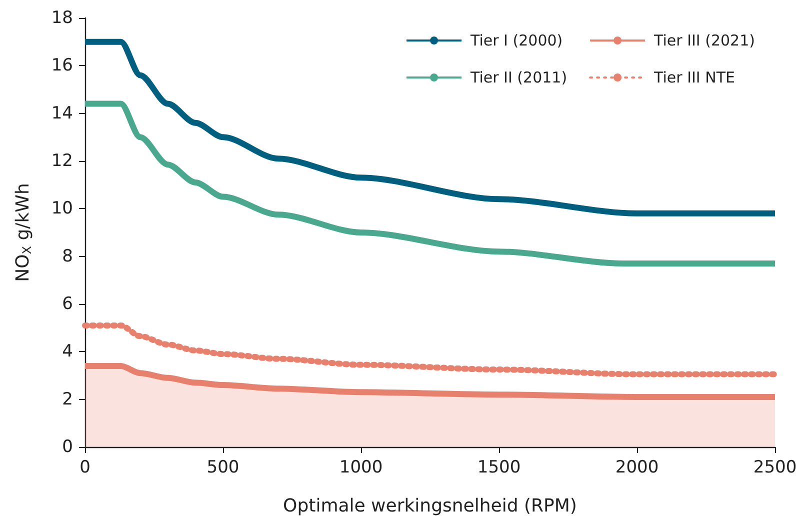  I want to click on x-tick-label: 1500, so click(499, 468).